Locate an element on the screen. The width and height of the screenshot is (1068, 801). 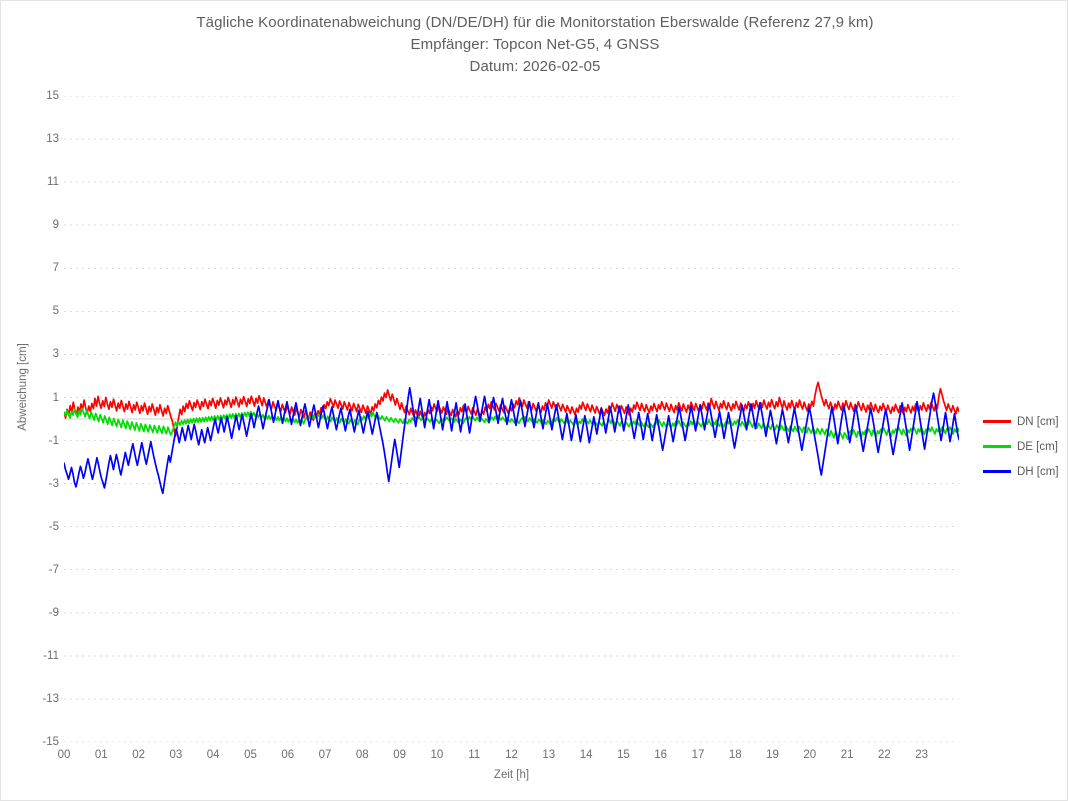
x-tick-label: 18 is located at coordinates (735, 755).